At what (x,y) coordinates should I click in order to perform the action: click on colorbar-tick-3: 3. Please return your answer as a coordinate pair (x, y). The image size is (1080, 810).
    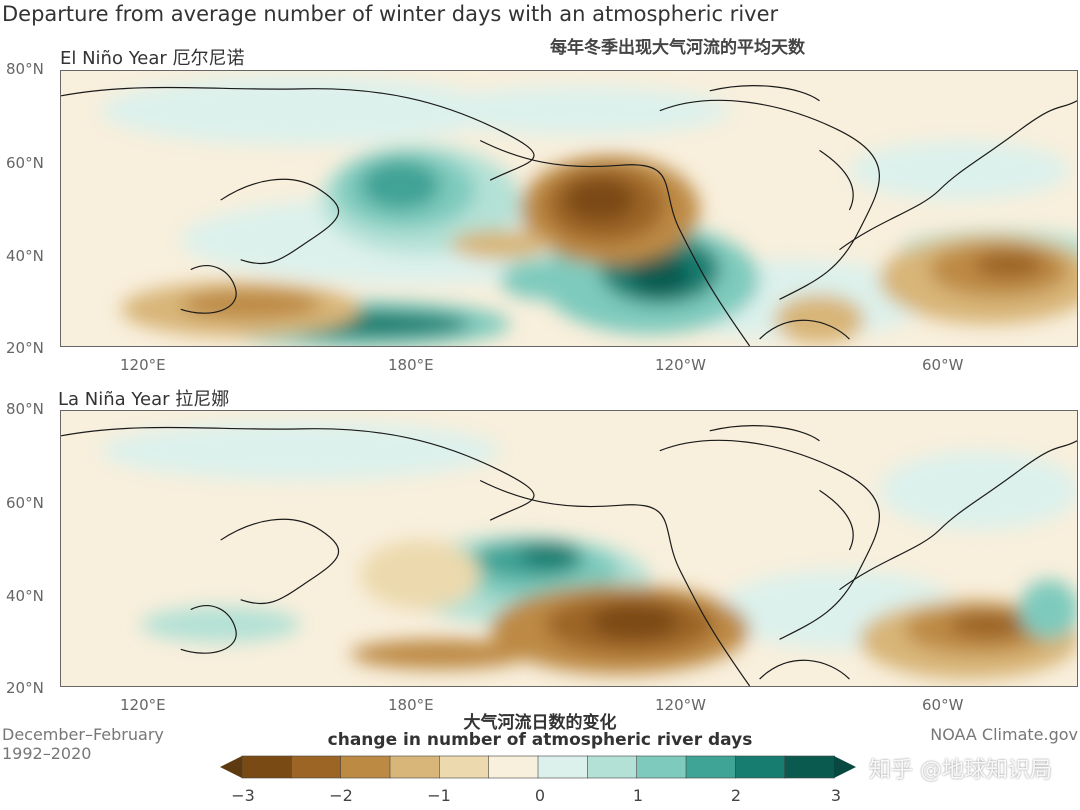
    Looking at the image, I should click on (836, 795).